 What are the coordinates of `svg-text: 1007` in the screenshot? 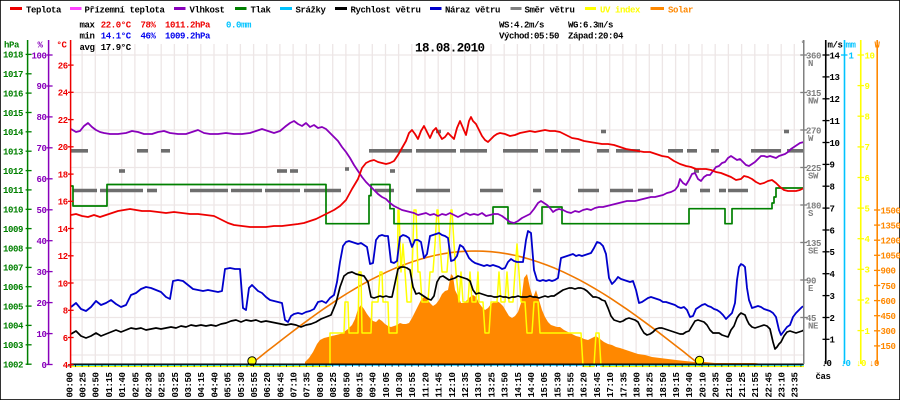 It's located at (13, 269).